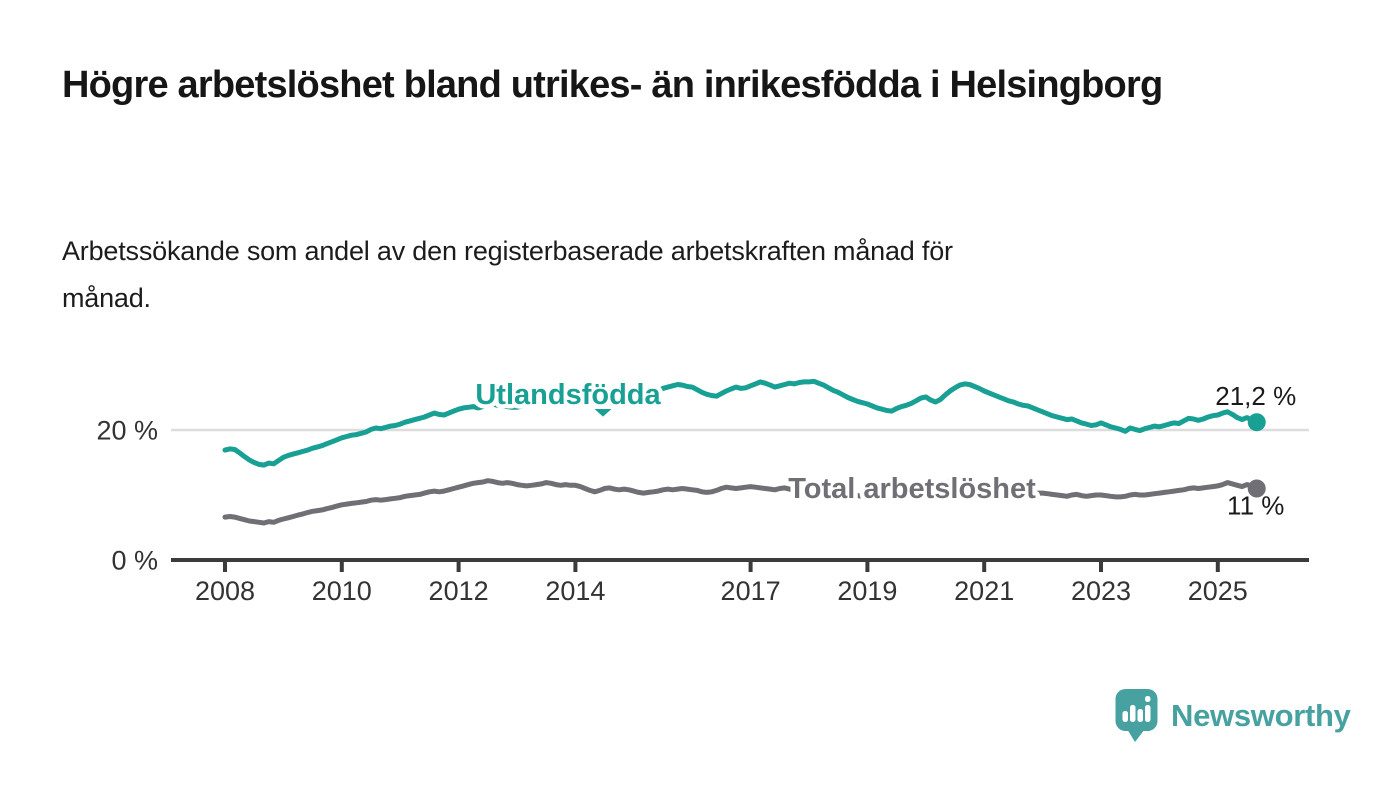 The width and height of the screenshot is (1400, 794). Describe the element at coordinates (575, 591) in the screenshot. I see `x-axis-label-2014: 2014` at that location.